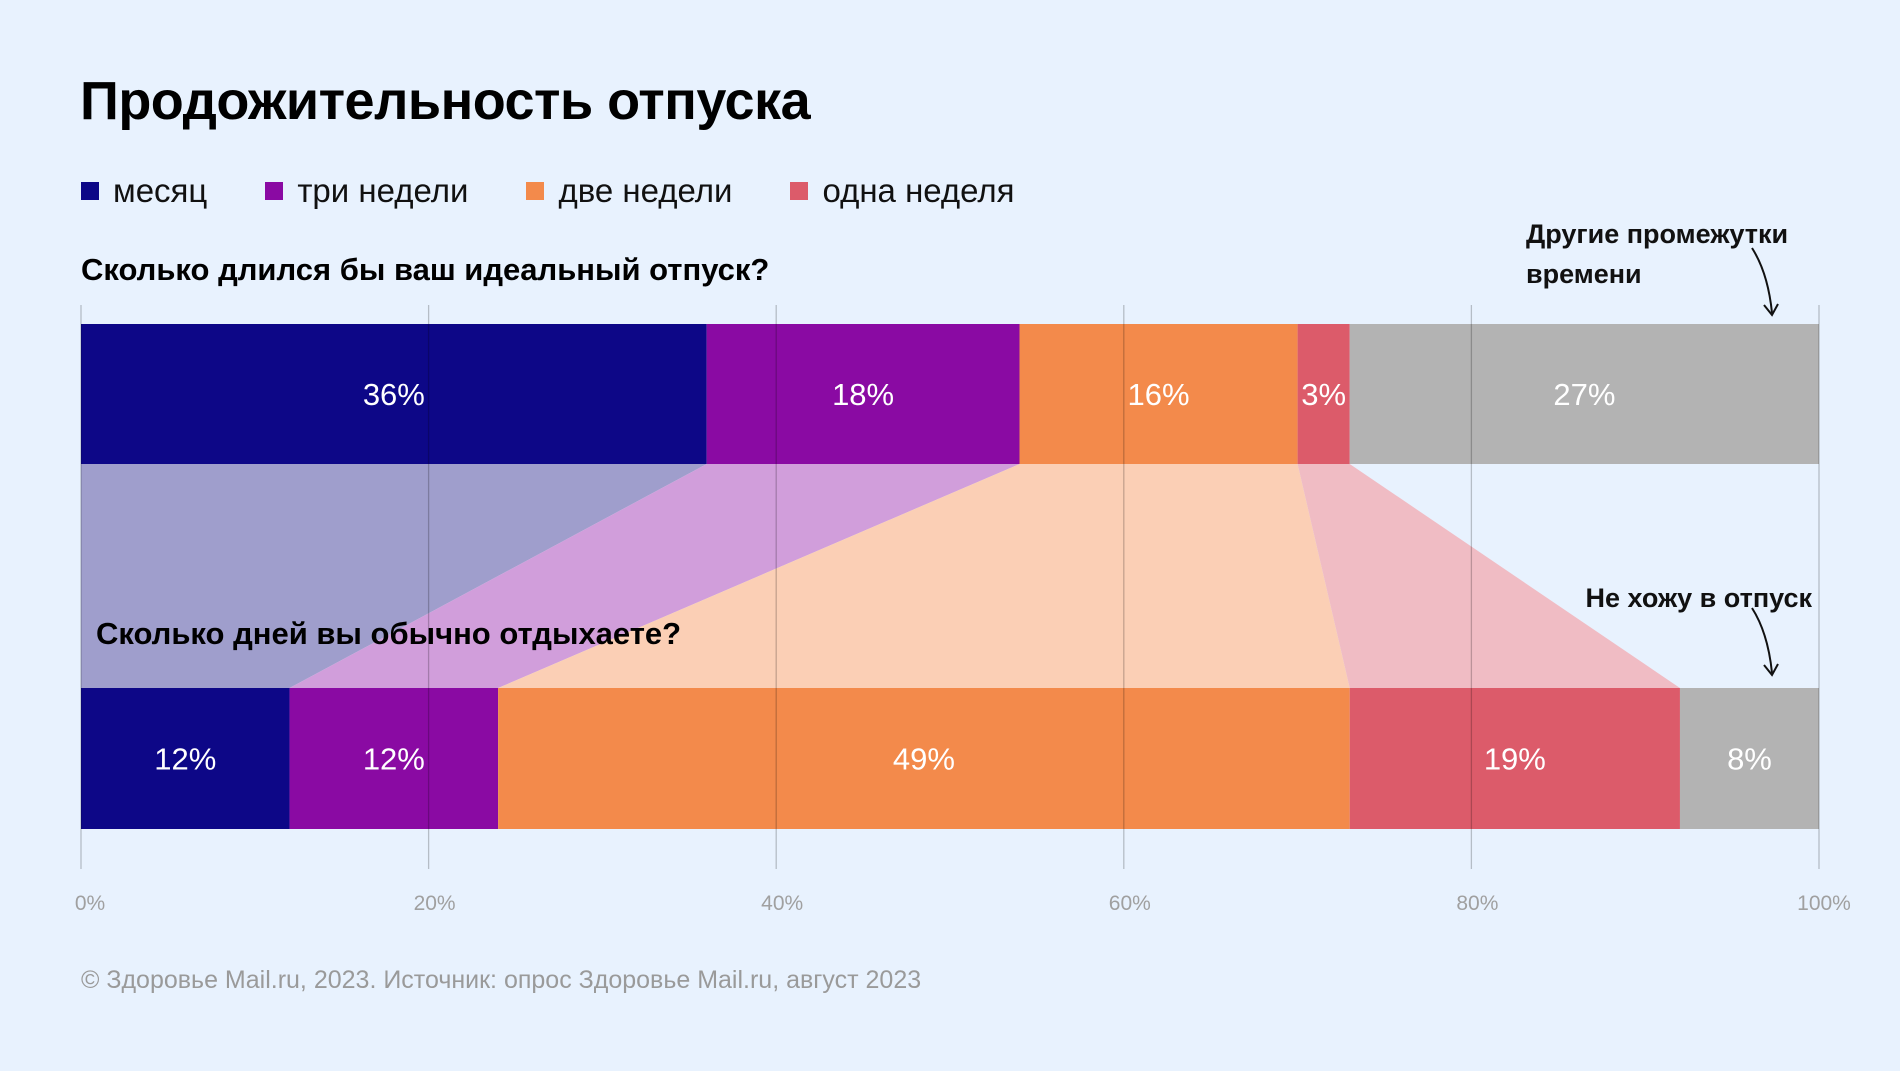 The image size is (1900, 1071). I want to click on legend-item-three-weeks: три недели, so click(366, 191).